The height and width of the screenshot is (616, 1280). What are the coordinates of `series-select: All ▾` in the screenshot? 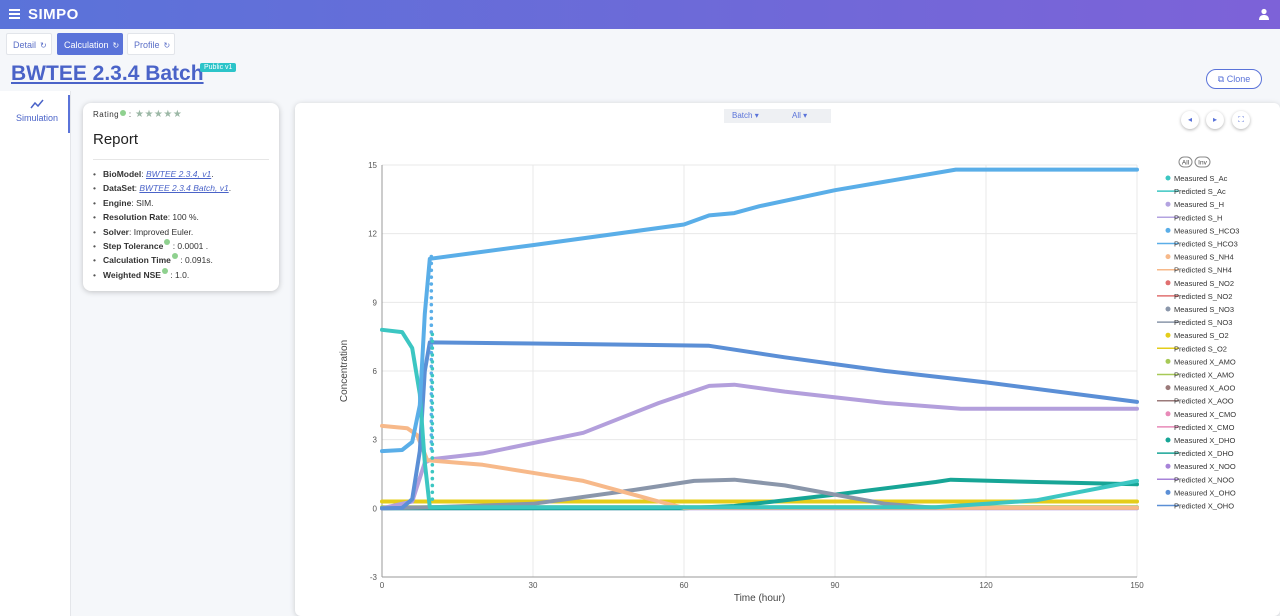 It's located at (807, 116).